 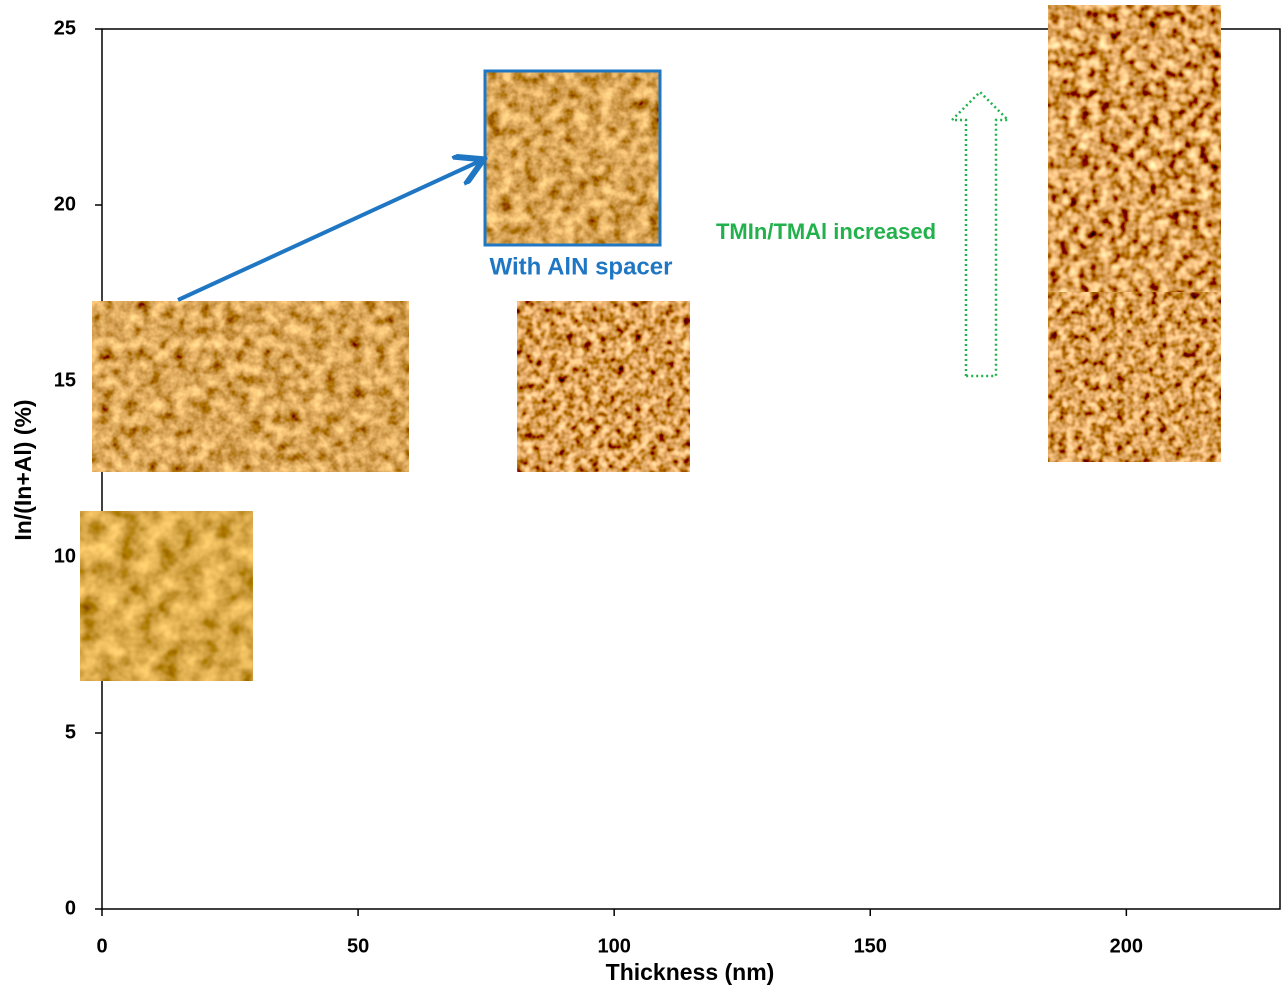 I want to click on x-tick-label: 100, so click(x=613, y=946).